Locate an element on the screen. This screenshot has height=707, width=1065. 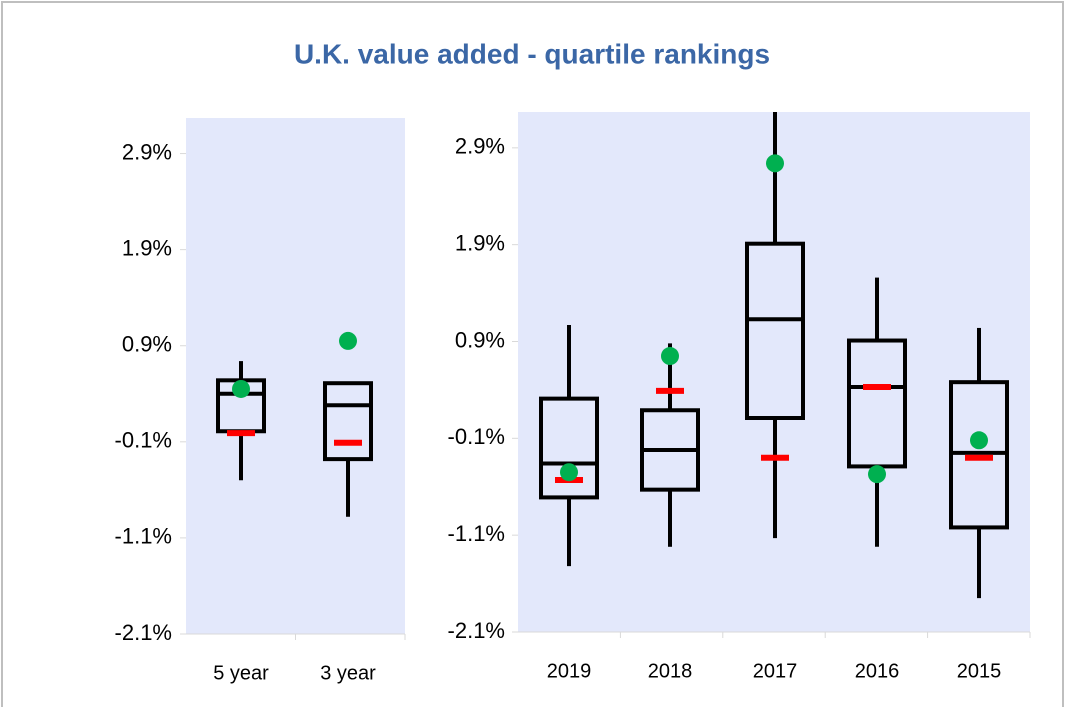
chart-title: U.K. value added - quartile rankings is located at coordinates (532, 53).